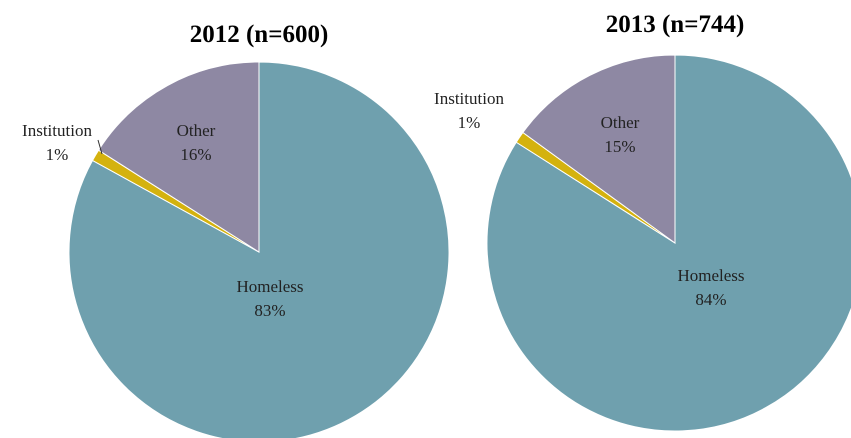 The height and width of the screenshot is (438, 851). What do you see at coordinates (710, 299) in the screenshot?
I see `slice-value-homeless: 84%` at bounding box center [710, 299].